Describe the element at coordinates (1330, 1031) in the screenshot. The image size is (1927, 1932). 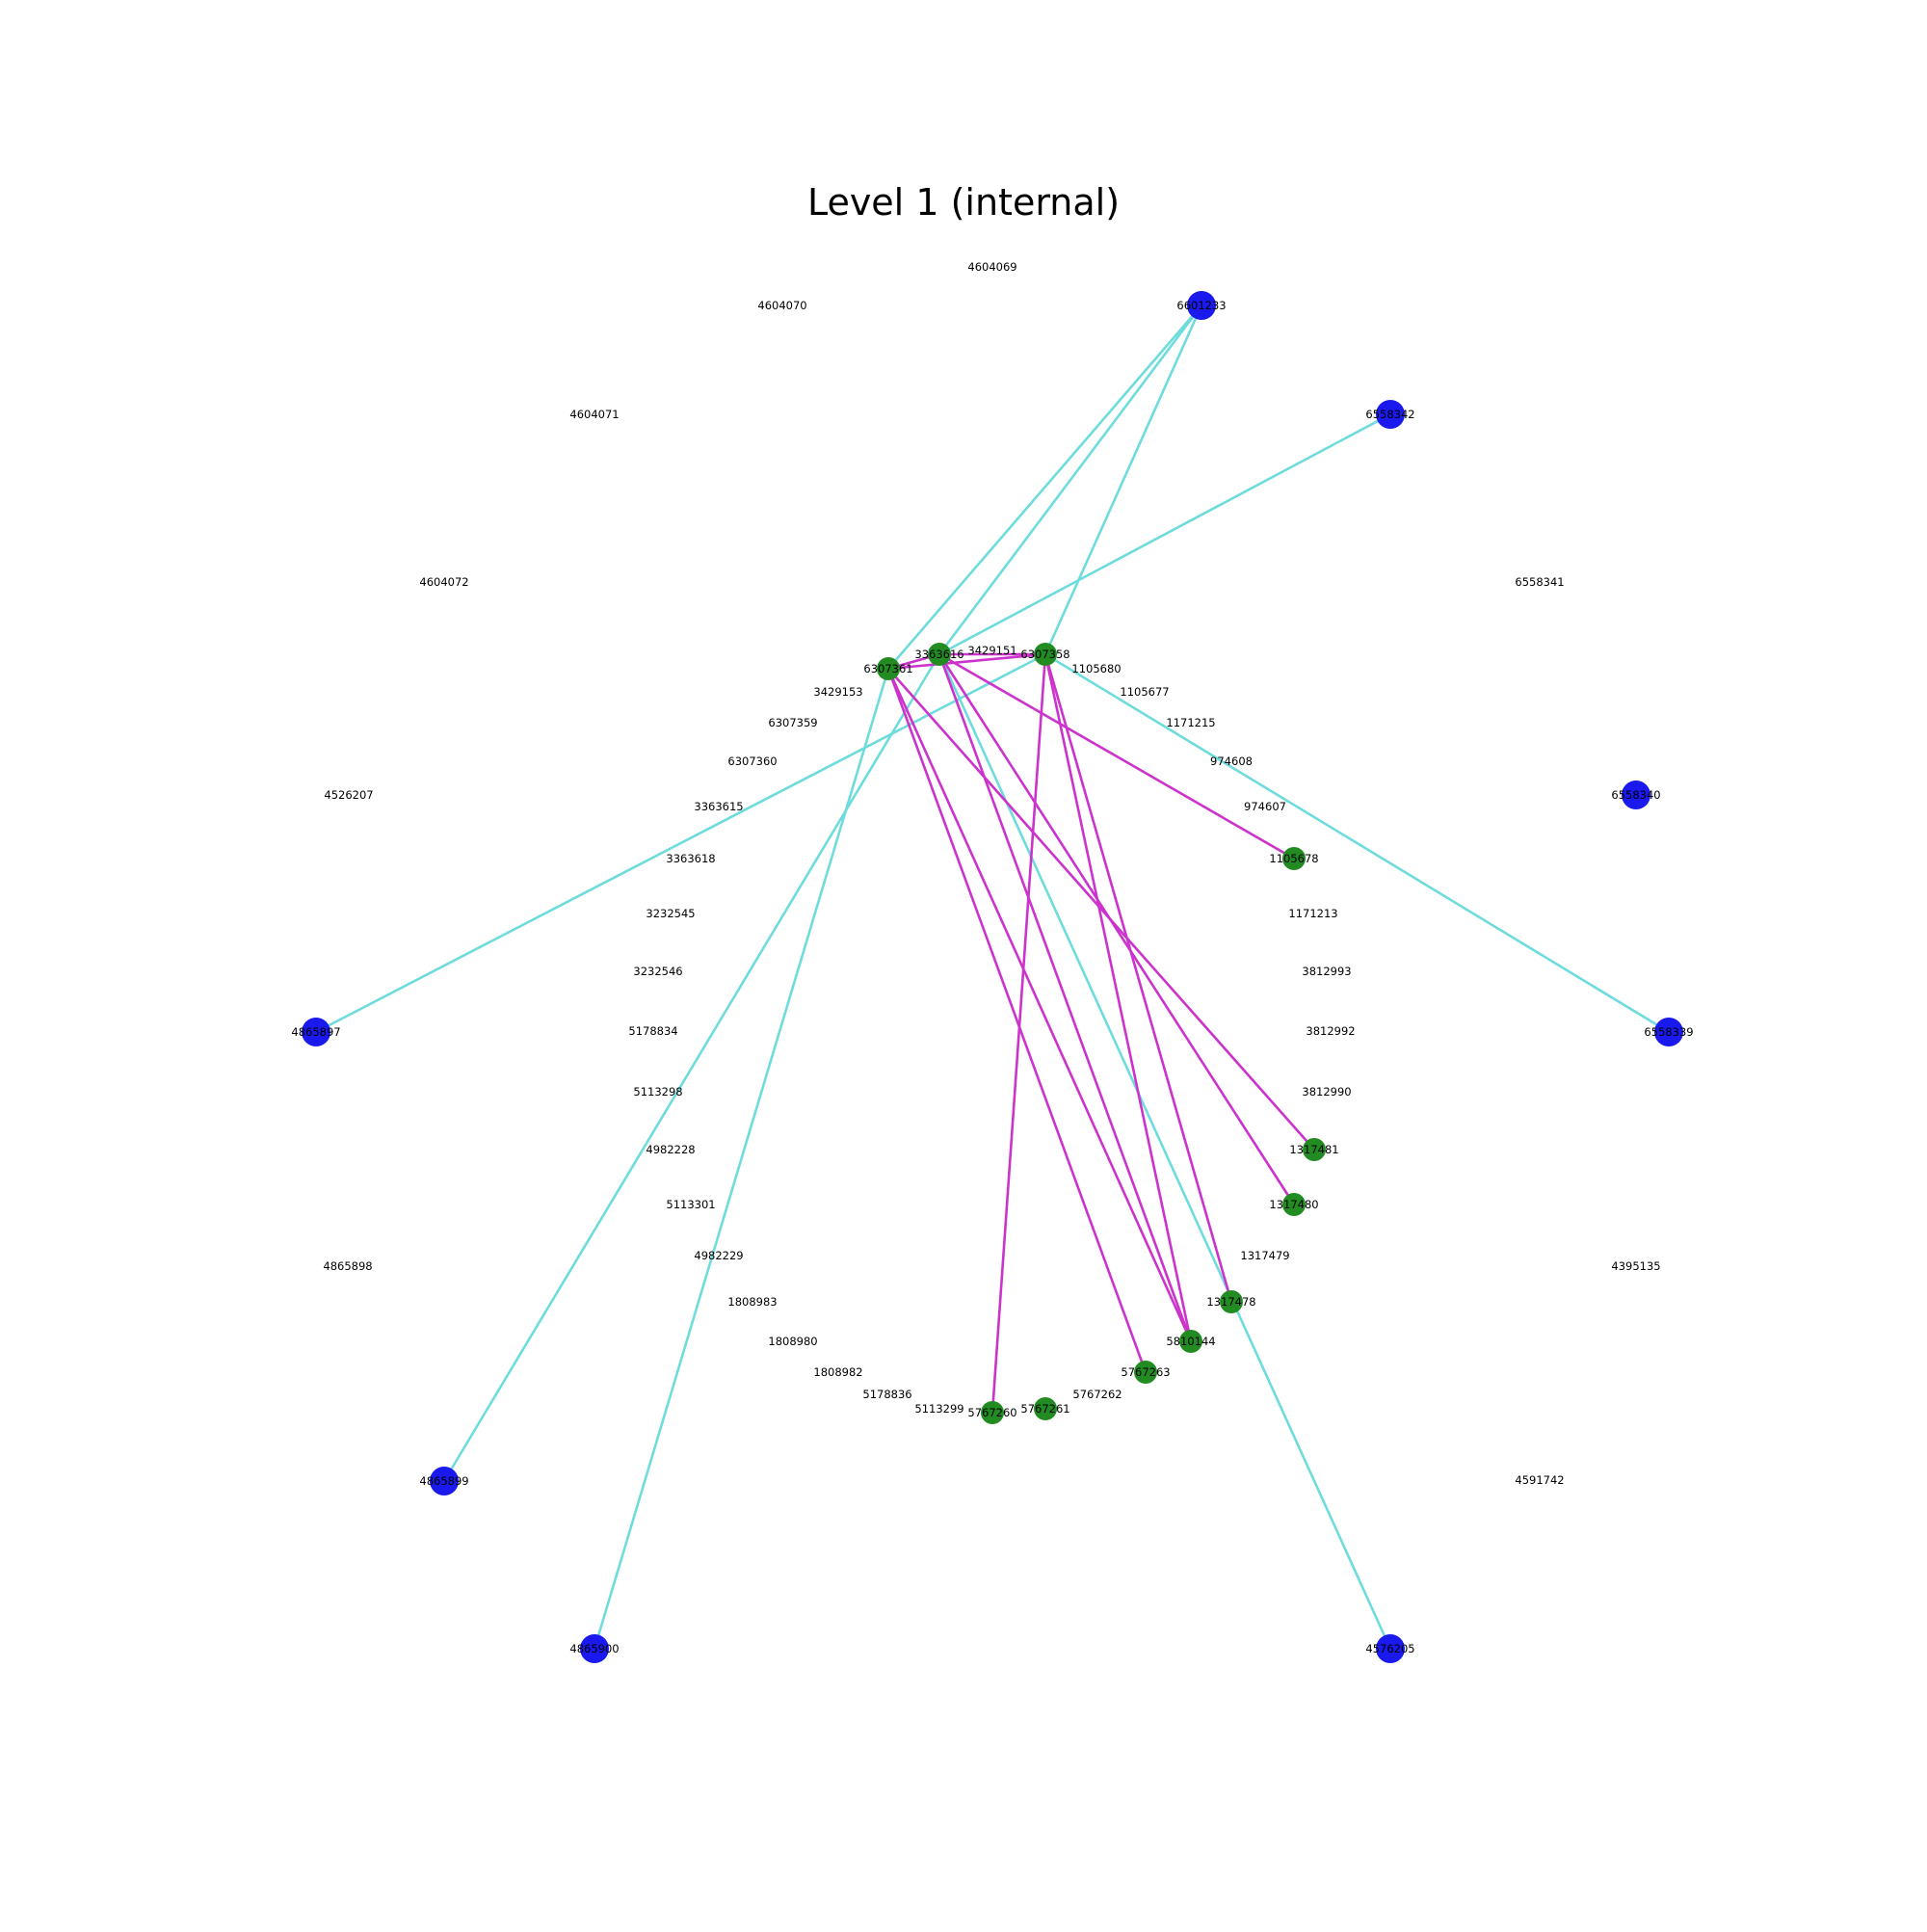
I see `node-label-3812992: 3812992` at that location.